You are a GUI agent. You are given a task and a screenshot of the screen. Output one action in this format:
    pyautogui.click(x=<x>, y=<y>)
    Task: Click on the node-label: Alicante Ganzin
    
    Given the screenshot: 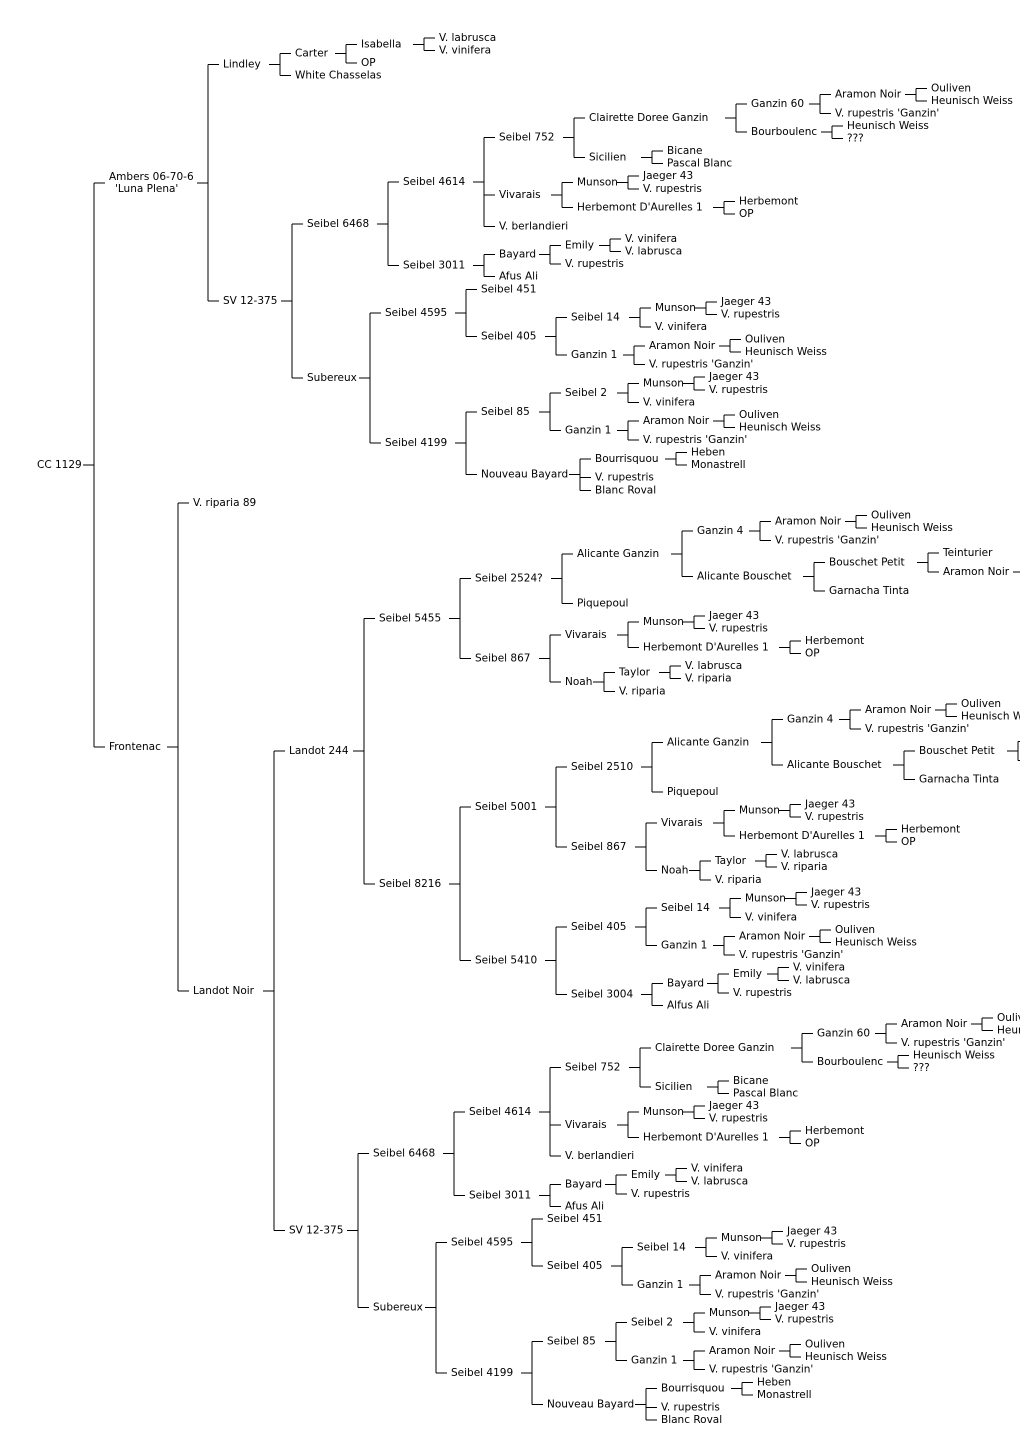 What is the action you would take?
    pyautogui.click(x=618, y=554)
    